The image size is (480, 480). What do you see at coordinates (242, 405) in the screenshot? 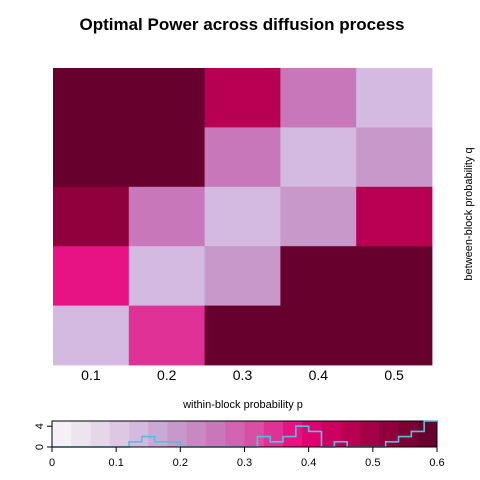
I see `x-axis-label: within-block probability p` at bounding box center [242, 405].